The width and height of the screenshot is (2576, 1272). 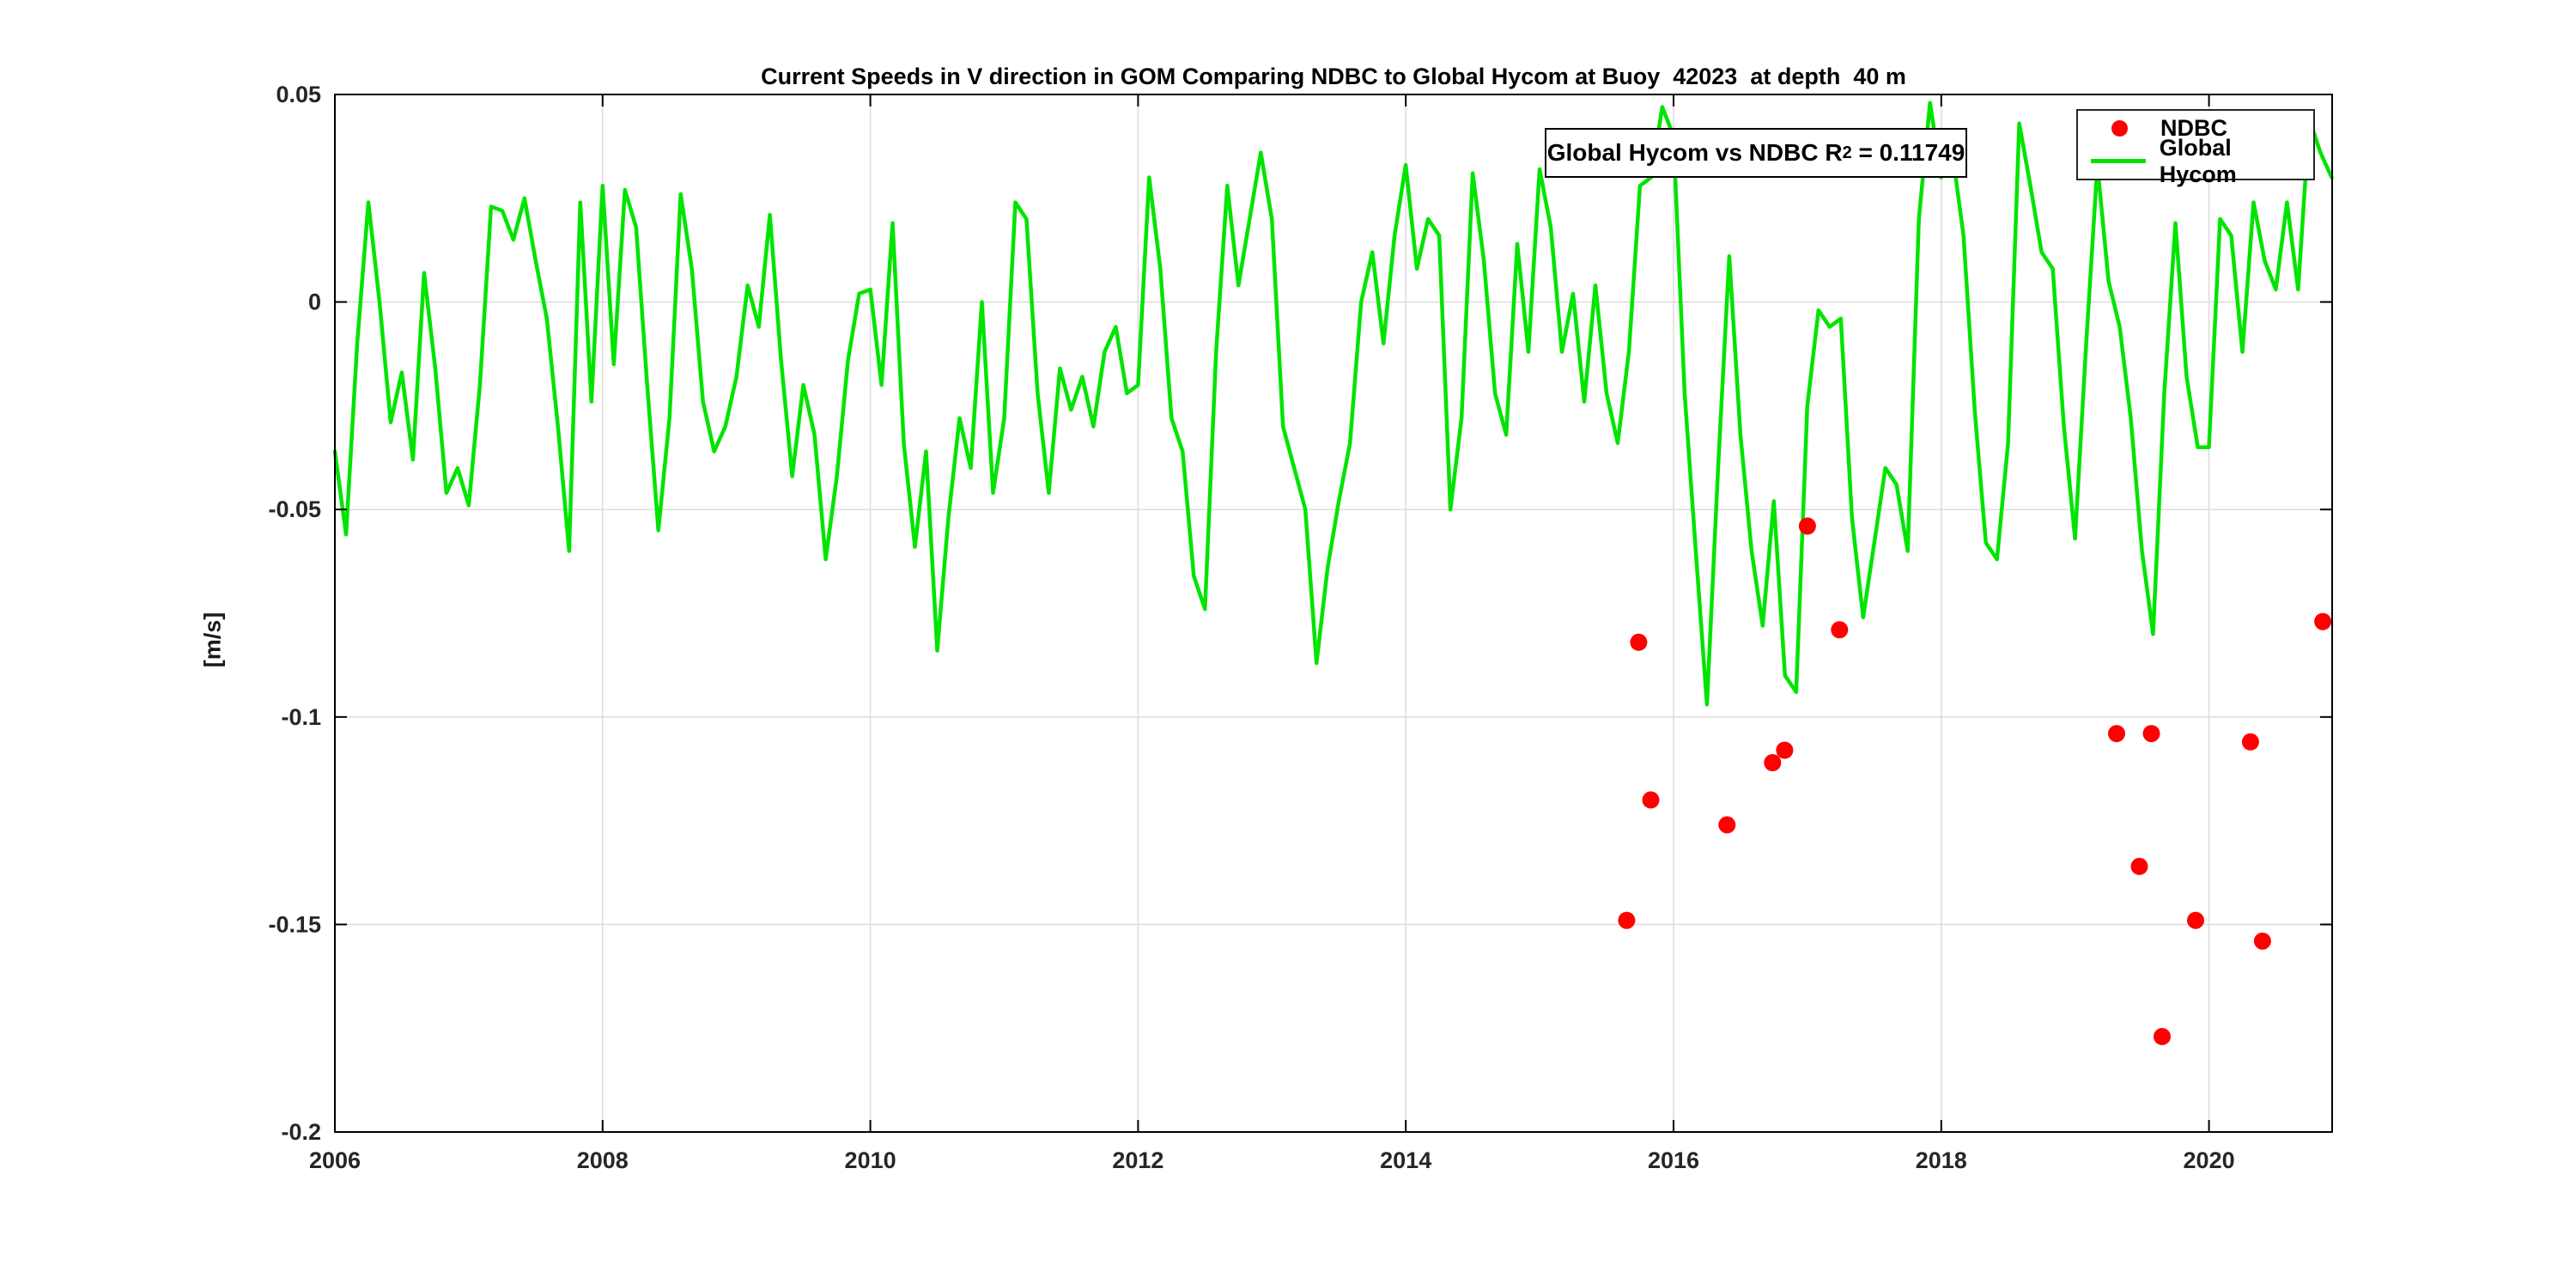 I want to click on ndbc-dot-icon, so click(x=2119, y=128).